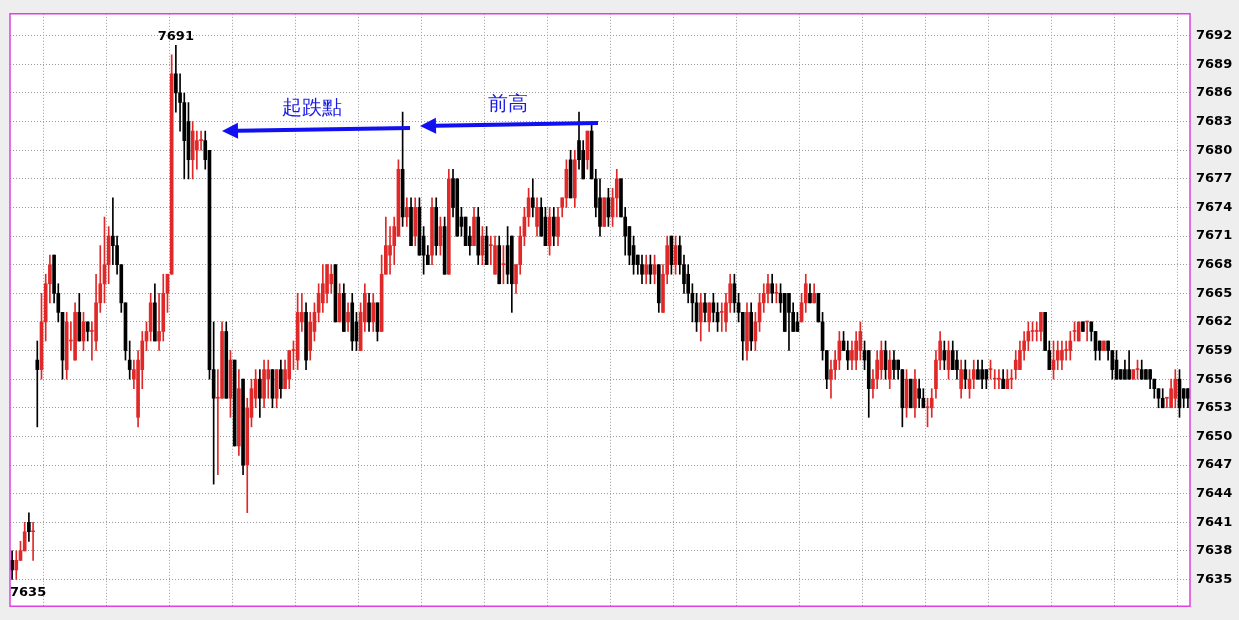  I want to click on y-tick-label: 7671, so click(1214, 235).